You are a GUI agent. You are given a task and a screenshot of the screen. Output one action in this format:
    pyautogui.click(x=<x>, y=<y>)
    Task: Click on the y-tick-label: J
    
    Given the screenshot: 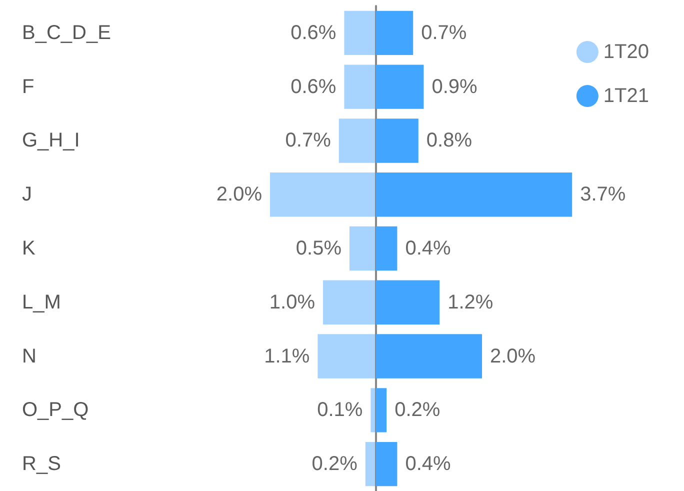 What is the action you would take?
    pyautogui.click(x=27, y=195)
    